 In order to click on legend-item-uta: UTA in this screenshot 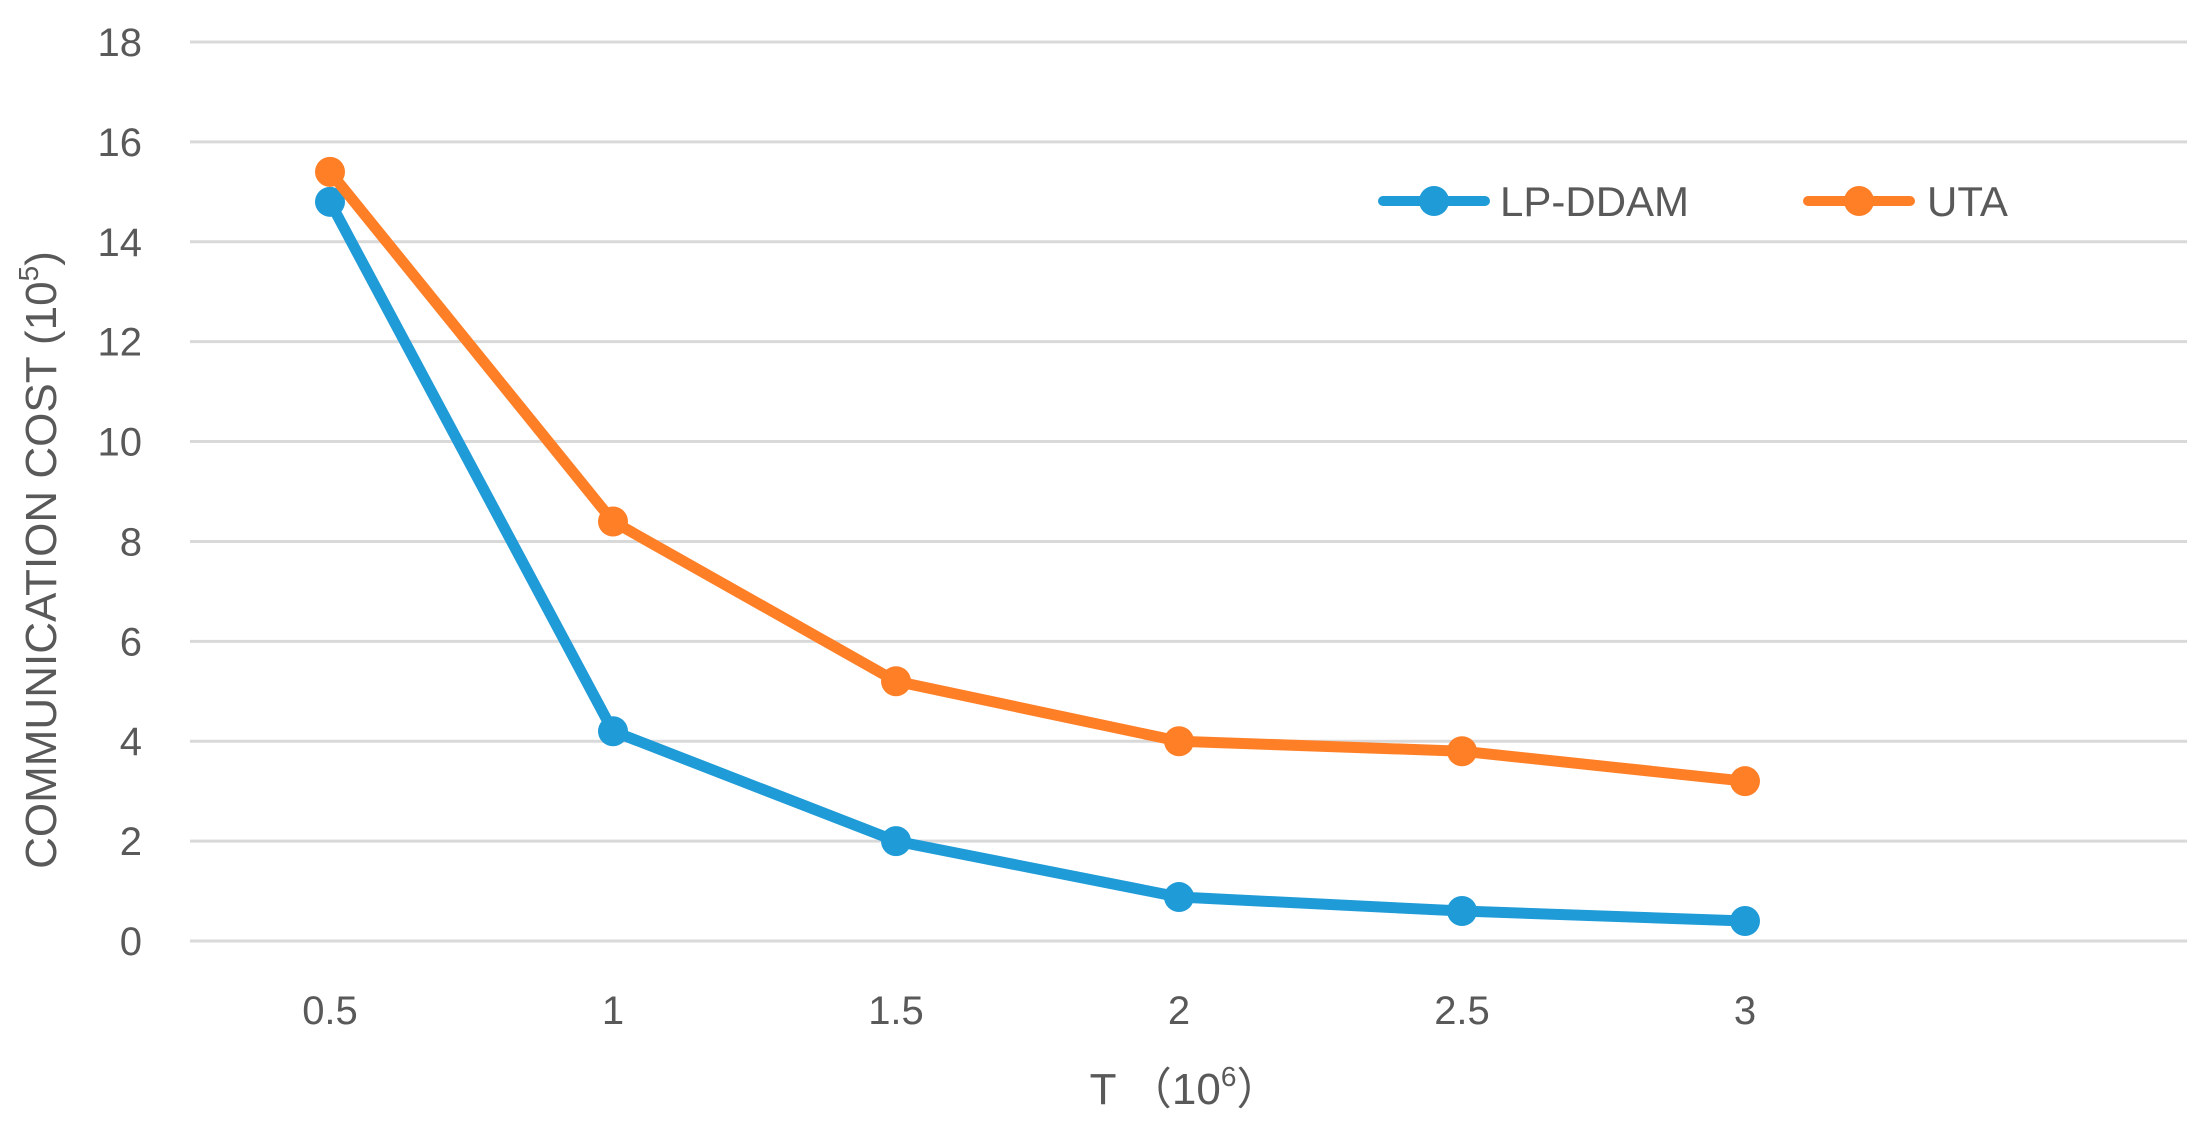, I will do `click(1905, 201)`.